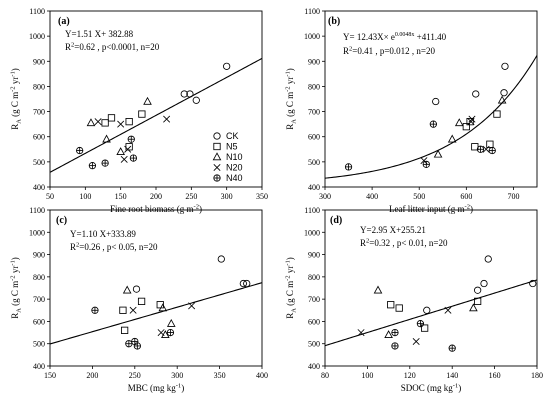  I want to click on x-axis-label: Fine root biomass (g m-2), so click(156, 209).